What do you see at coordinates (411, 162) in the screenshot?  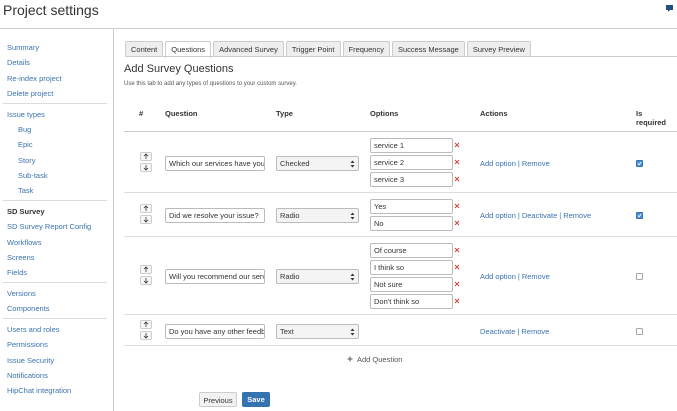 I see `option-input: service 2` at bounding box center [411, 162].